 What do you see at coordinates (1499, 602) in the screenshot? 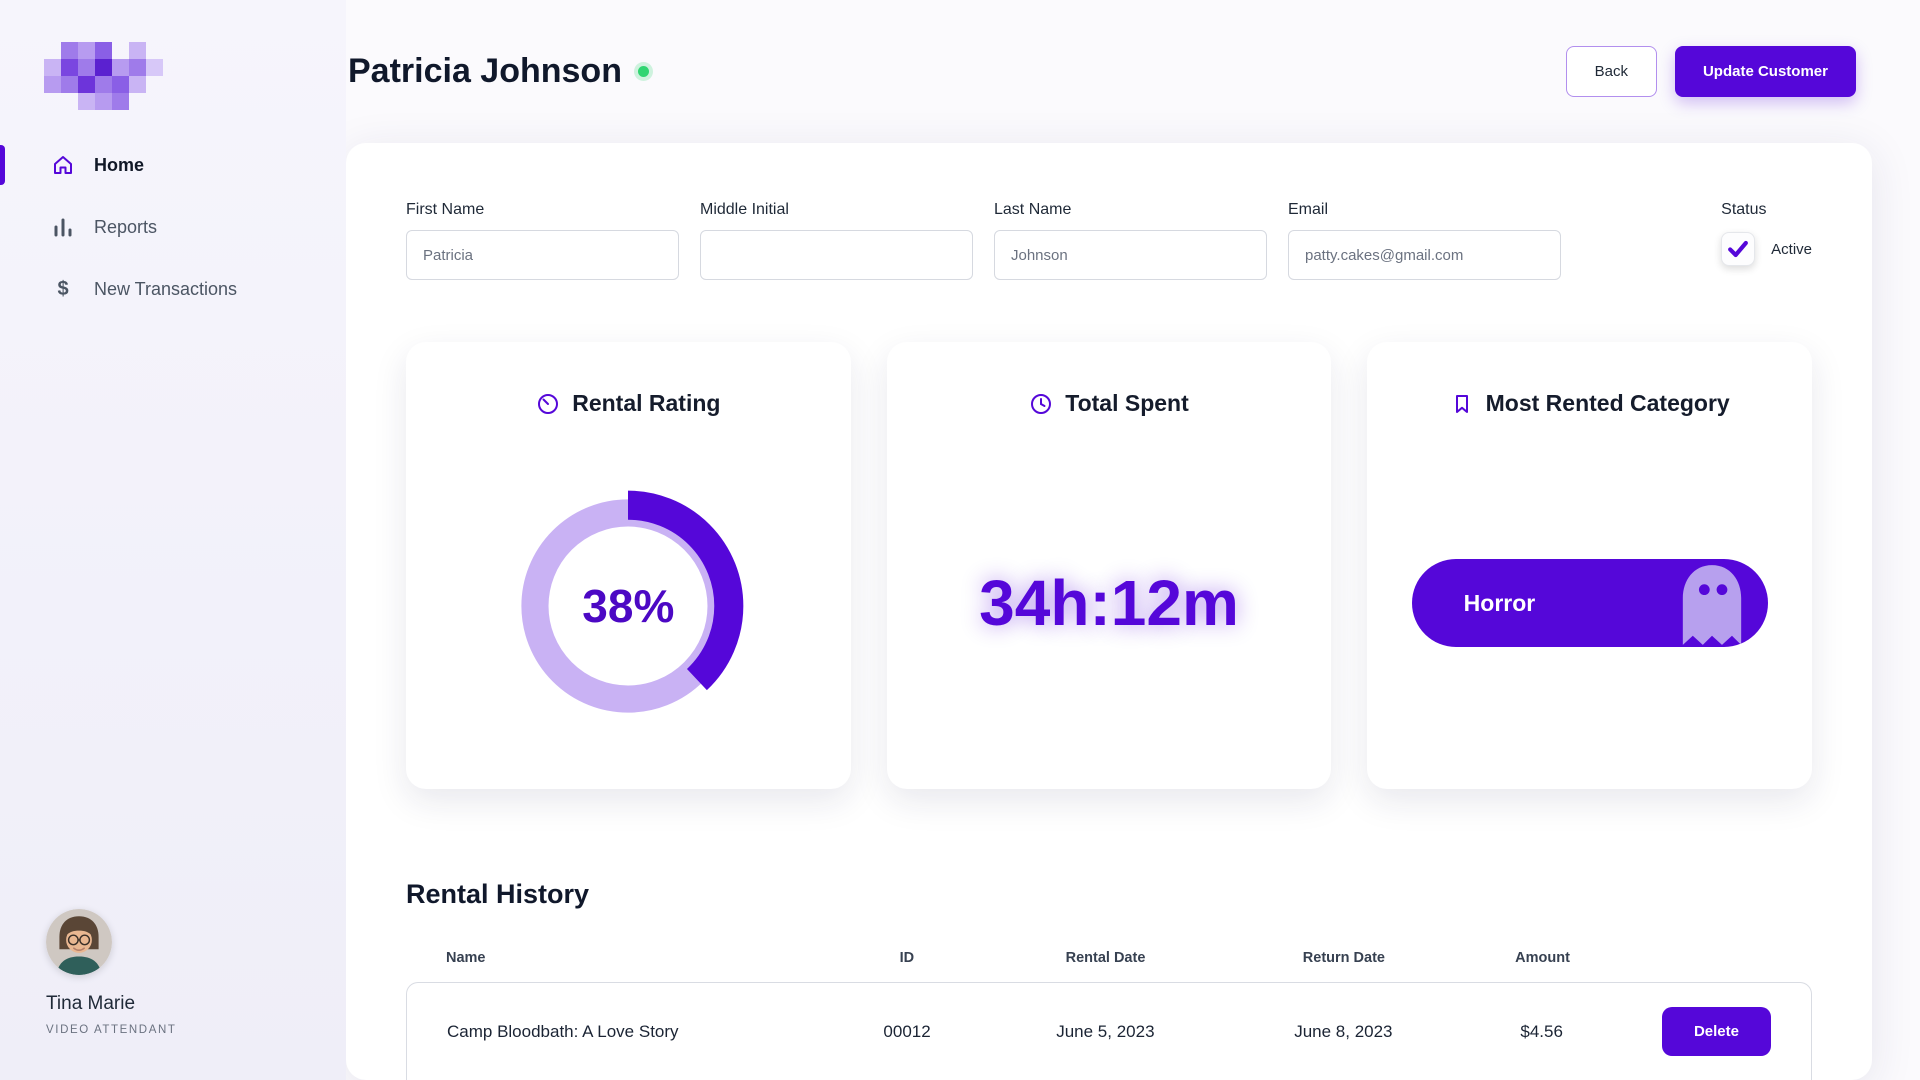
I see `category-value: Horror` at bounding box center [1499, 602].